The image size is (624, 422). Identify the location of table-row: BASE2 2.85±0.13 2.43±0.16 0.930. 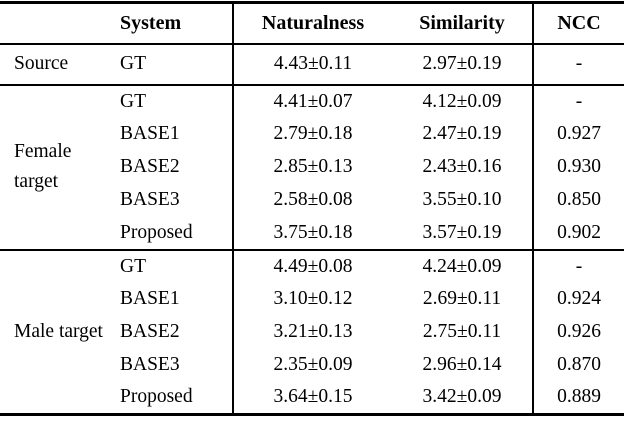
(312, 167).